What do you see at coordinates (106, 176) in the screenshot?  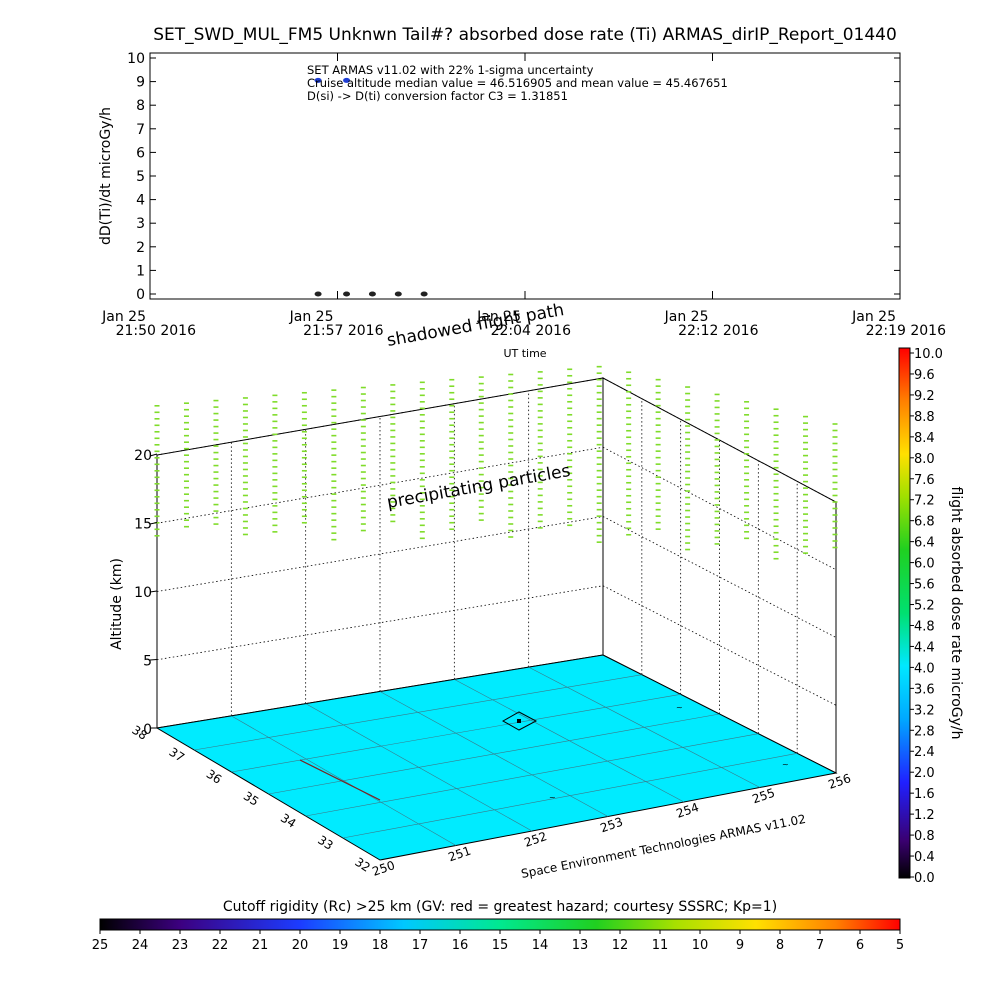 I see `dose-y-axis-label: dD(Ti)/dt microGy/h` at bounding box center [106, 176].